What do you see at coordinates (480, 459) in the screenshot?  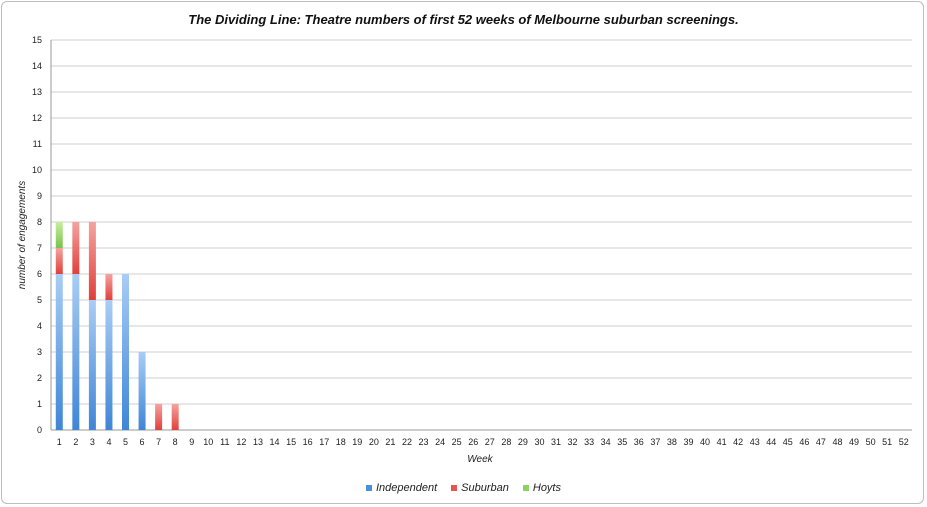 I see `x-axis-label: Week` at bounding box center [480, 459].